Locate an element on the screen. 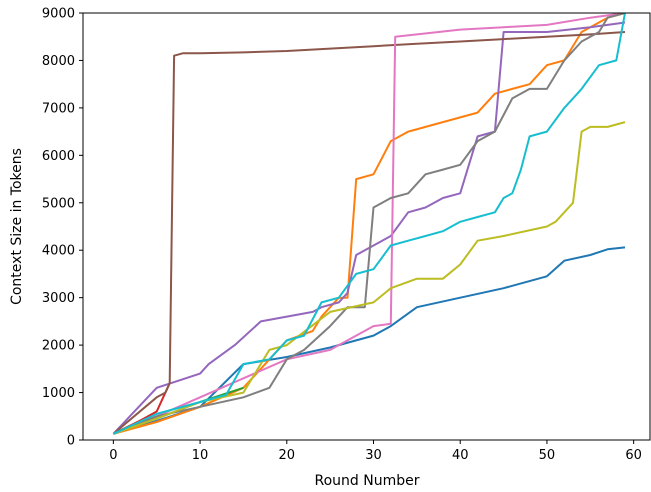 Image resolution: width=651 pixels, height=492 pixels. x-tick-label: 50 is located at coordinates (547, 455).